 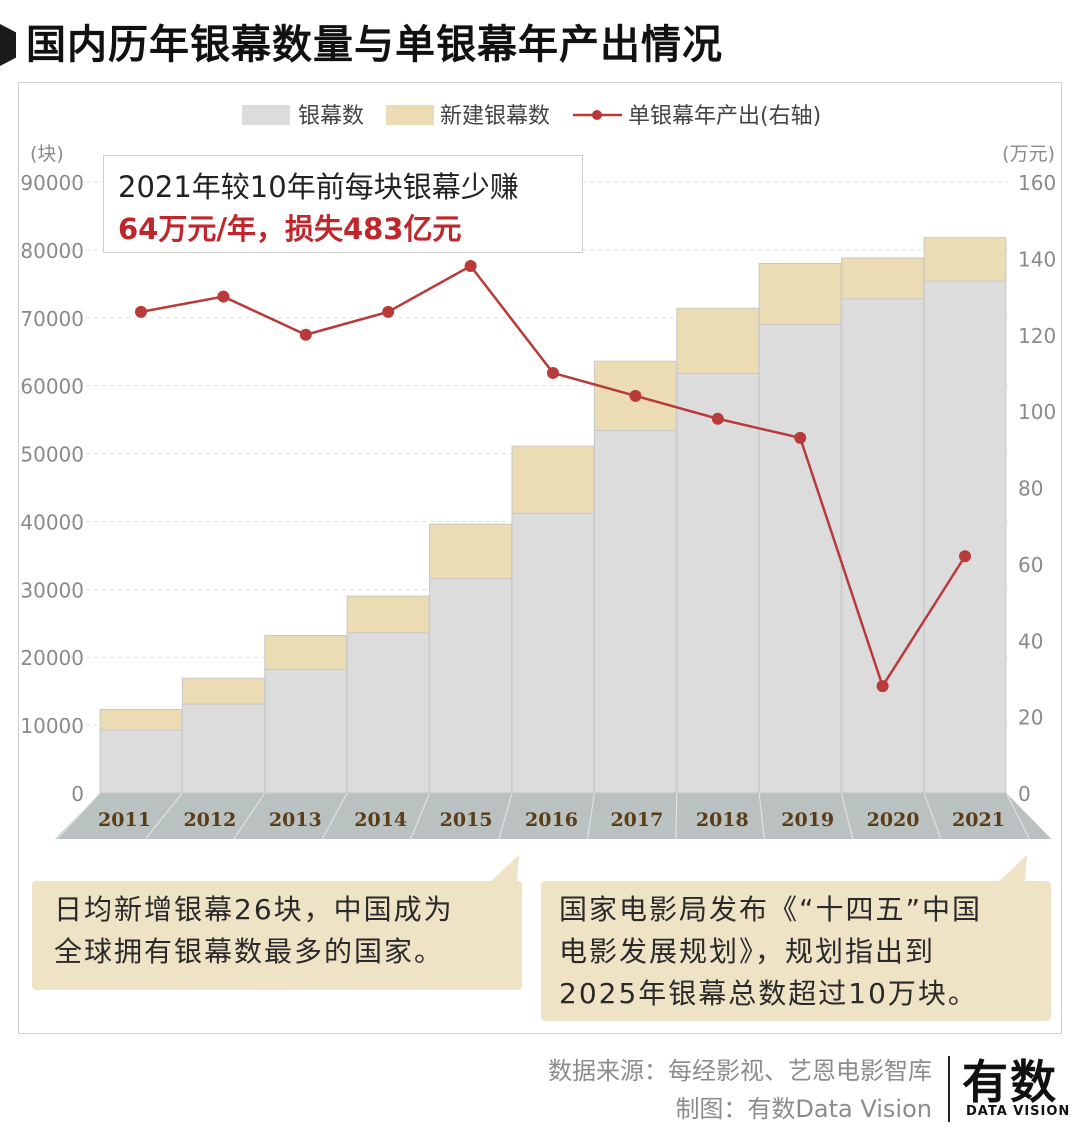 I want to click on brand-logo-subtitle: DATA VISION, so click(x=1018, y=1111).